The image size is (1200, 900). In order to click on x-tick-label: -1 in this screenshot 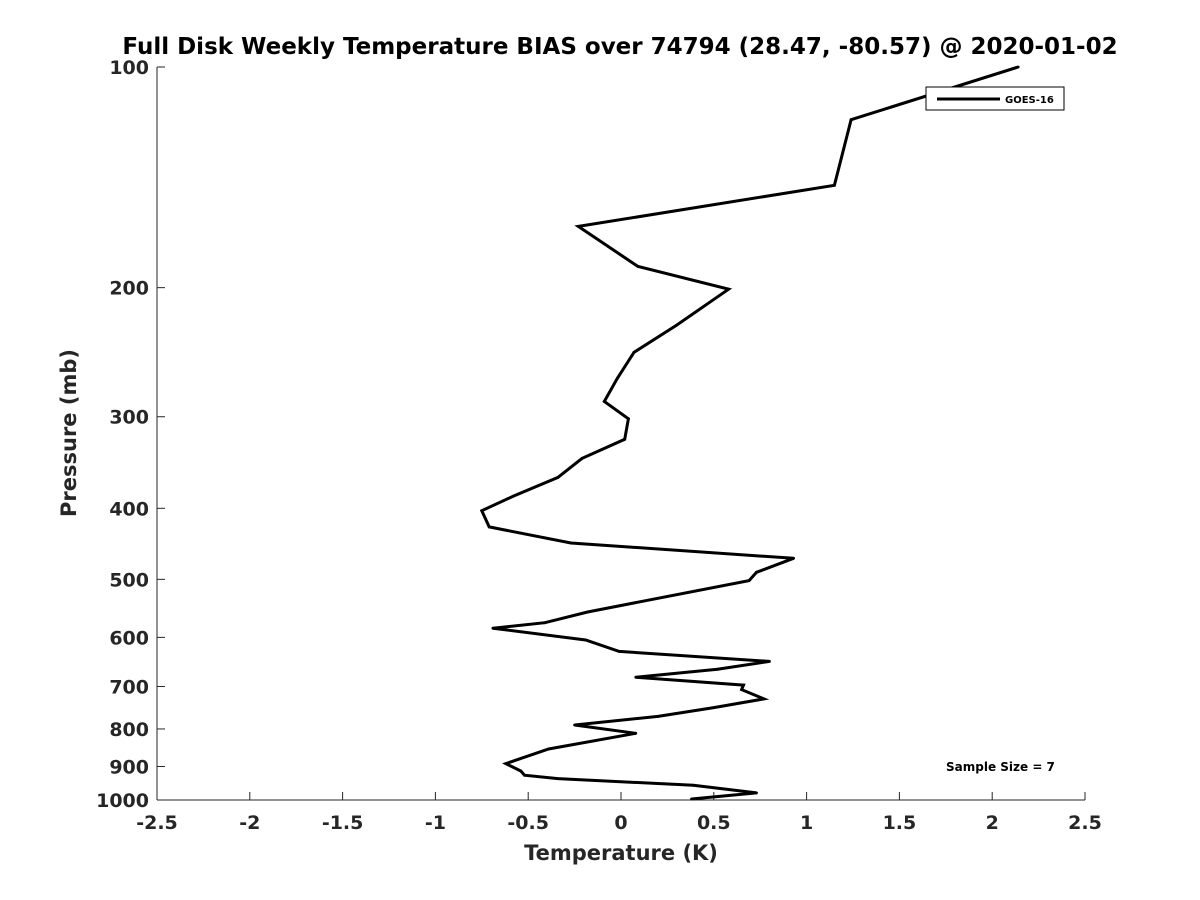, I will do `click(435, 823)`.